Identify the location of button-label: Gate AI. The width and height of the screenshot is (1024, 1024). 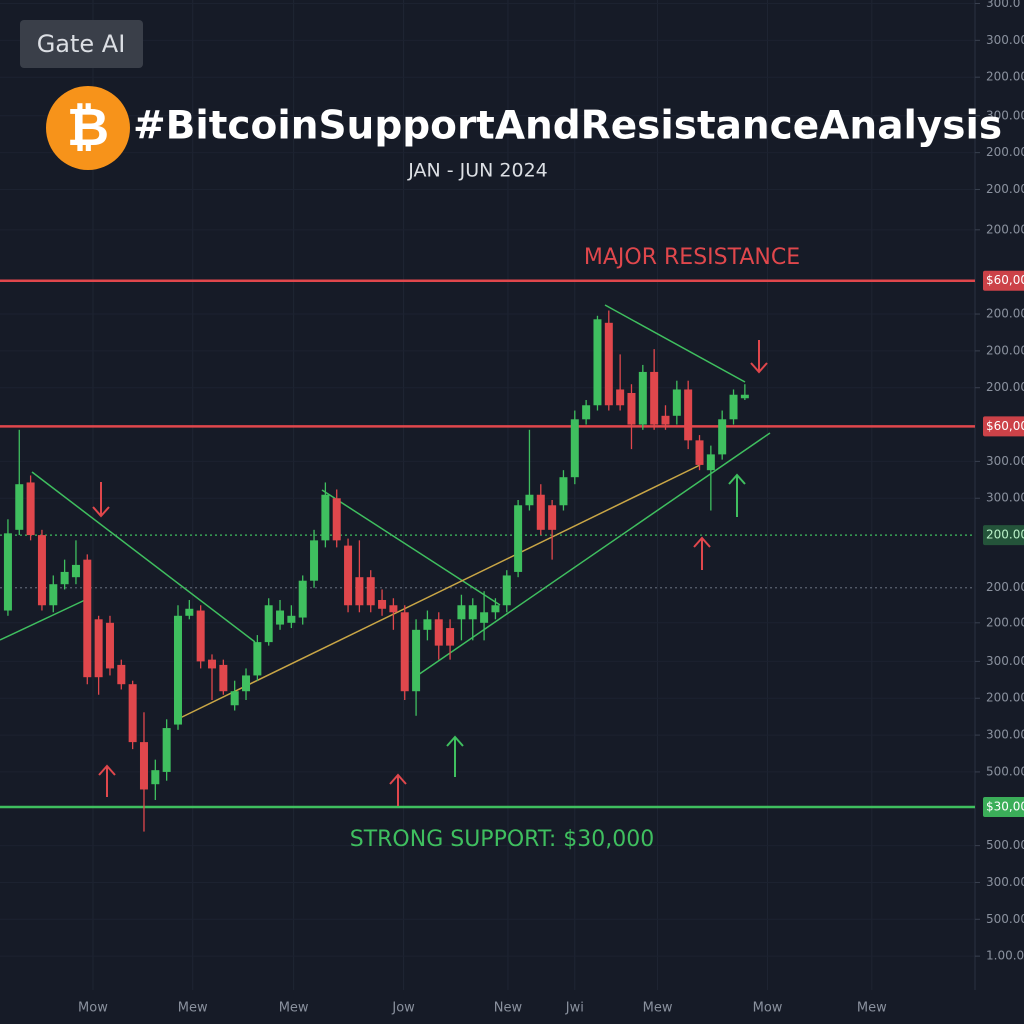
(81, 44).